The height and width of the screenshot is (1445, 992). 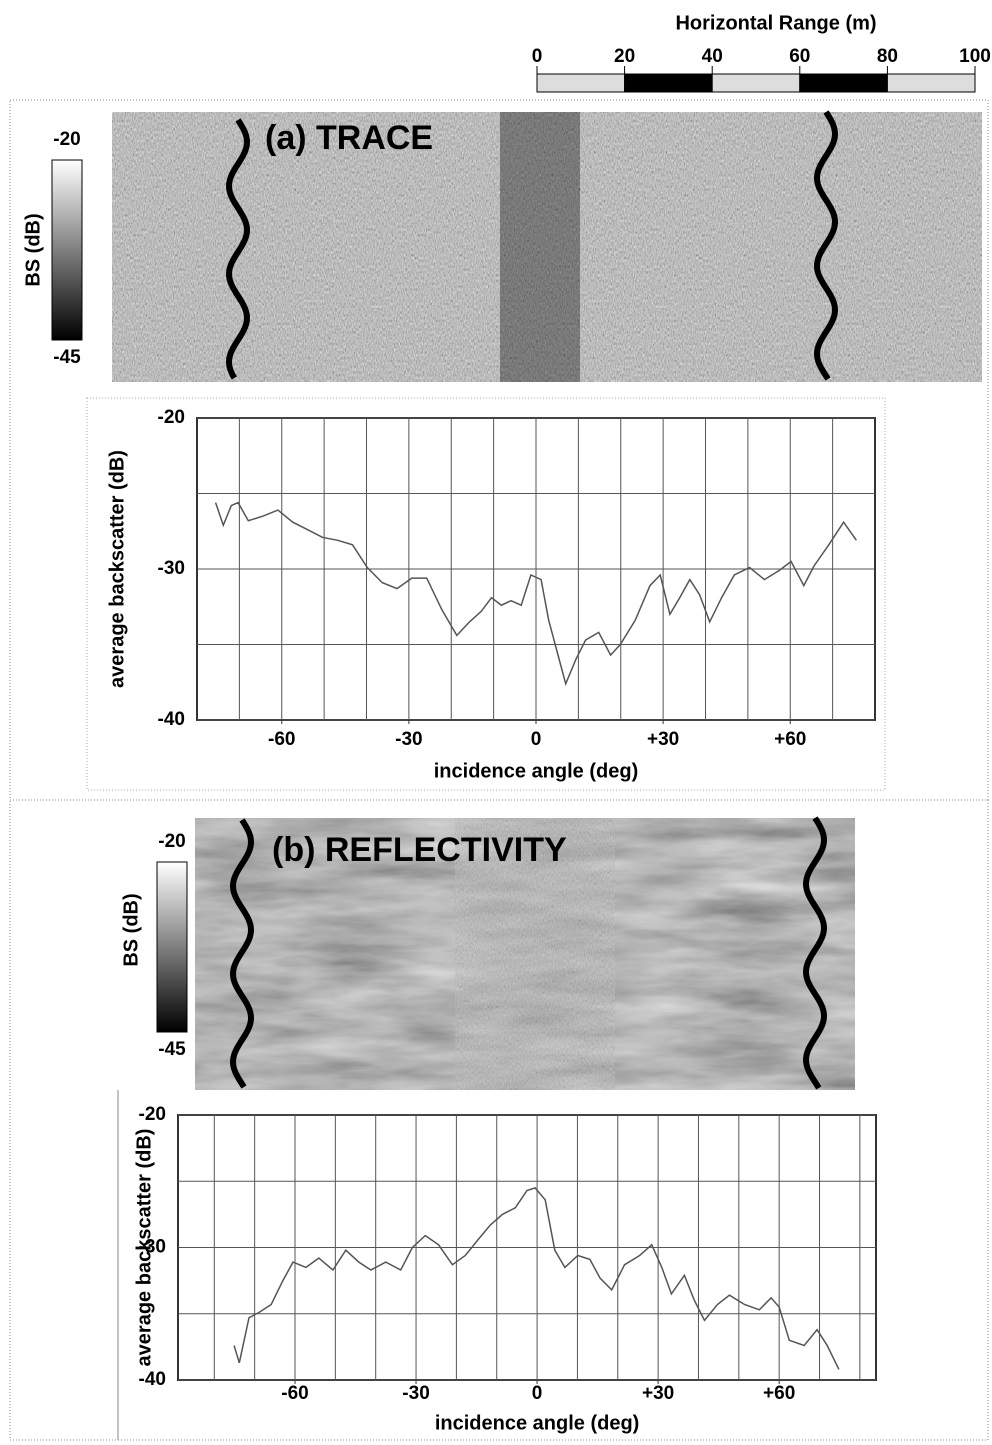 I want to click on scale-tick-label: 60, so click(x=799, y=56).